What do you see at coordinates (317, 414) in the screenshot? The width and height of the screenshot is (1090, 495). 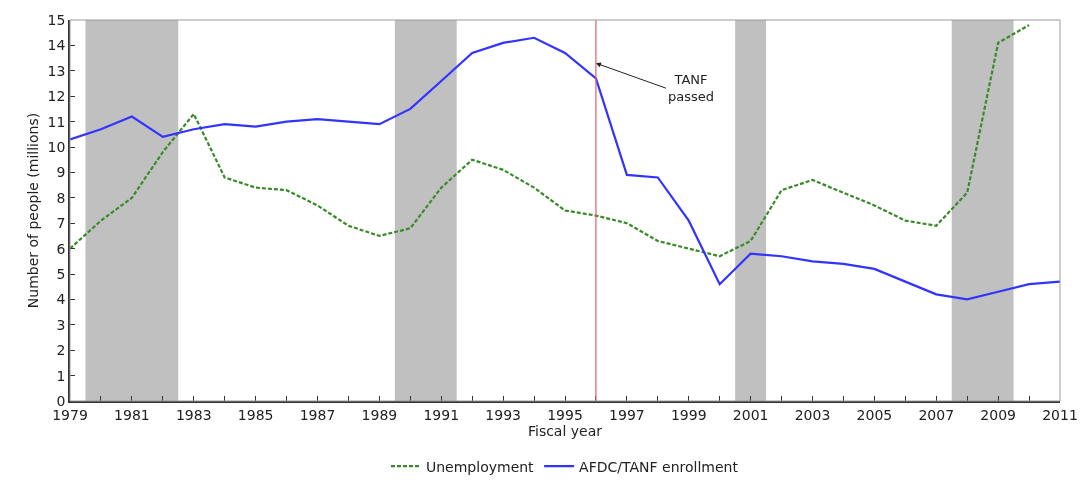 I see `x-tick-label: 1987` at bounding box center [317, 414].